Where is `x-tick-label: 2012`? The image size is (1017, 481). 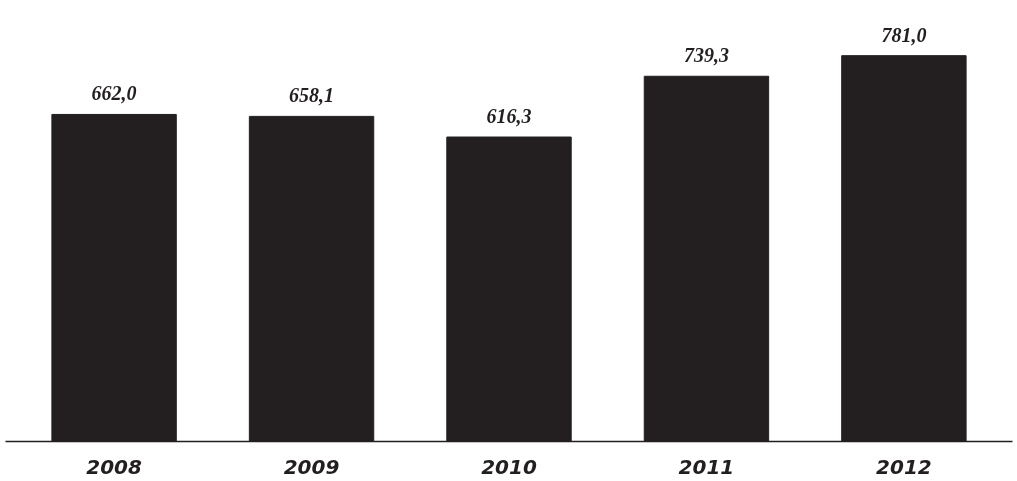
x-tick-label: 2012 is located at coordinates (904, 466).